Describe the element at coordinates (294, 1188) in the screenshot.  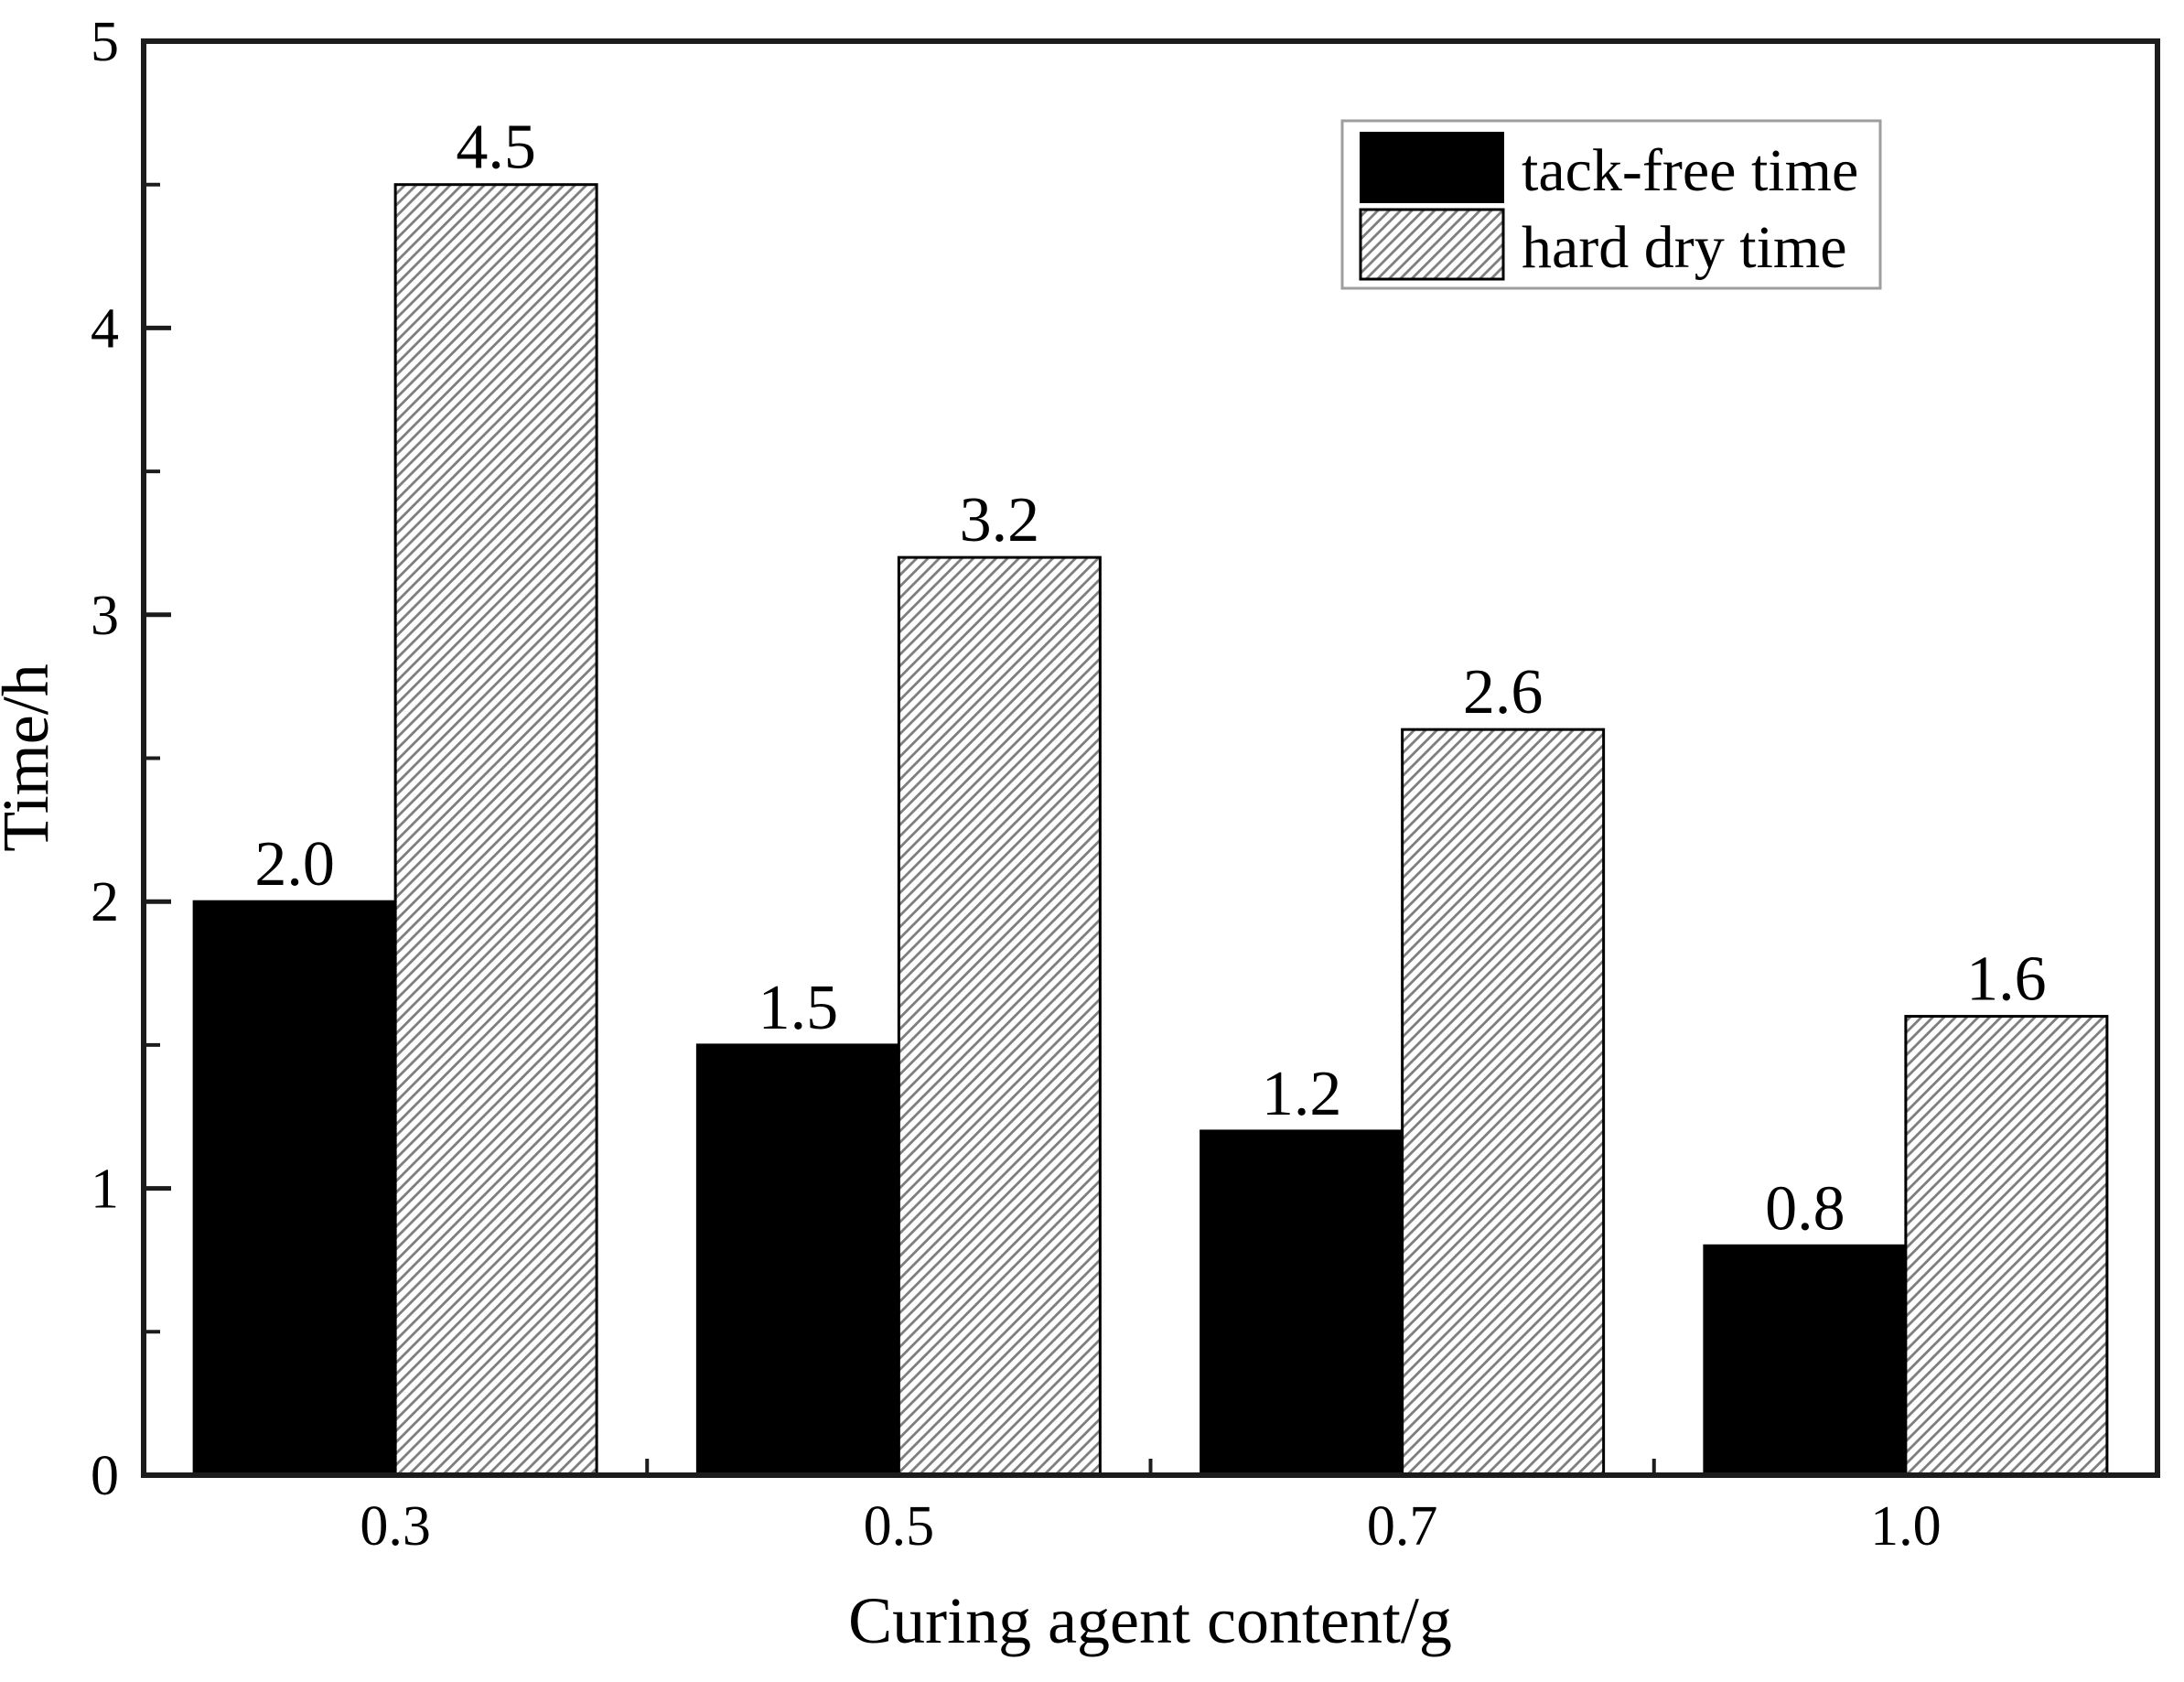
I see `bar-tack-free-time-0.3` at that location.